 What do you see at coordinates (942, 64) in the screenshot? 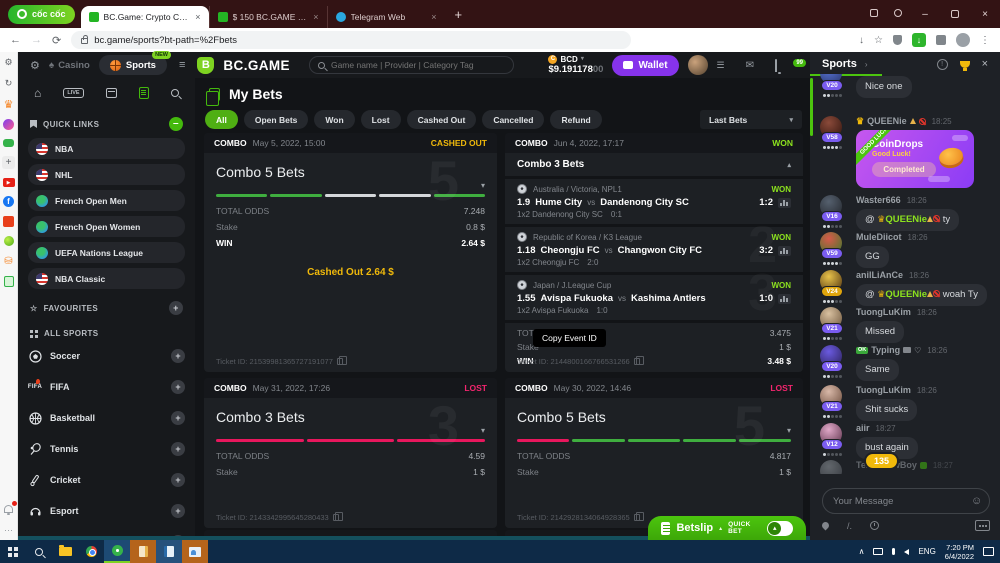
I see `chat-rules-icon: !` at bounding box center [942, 64].